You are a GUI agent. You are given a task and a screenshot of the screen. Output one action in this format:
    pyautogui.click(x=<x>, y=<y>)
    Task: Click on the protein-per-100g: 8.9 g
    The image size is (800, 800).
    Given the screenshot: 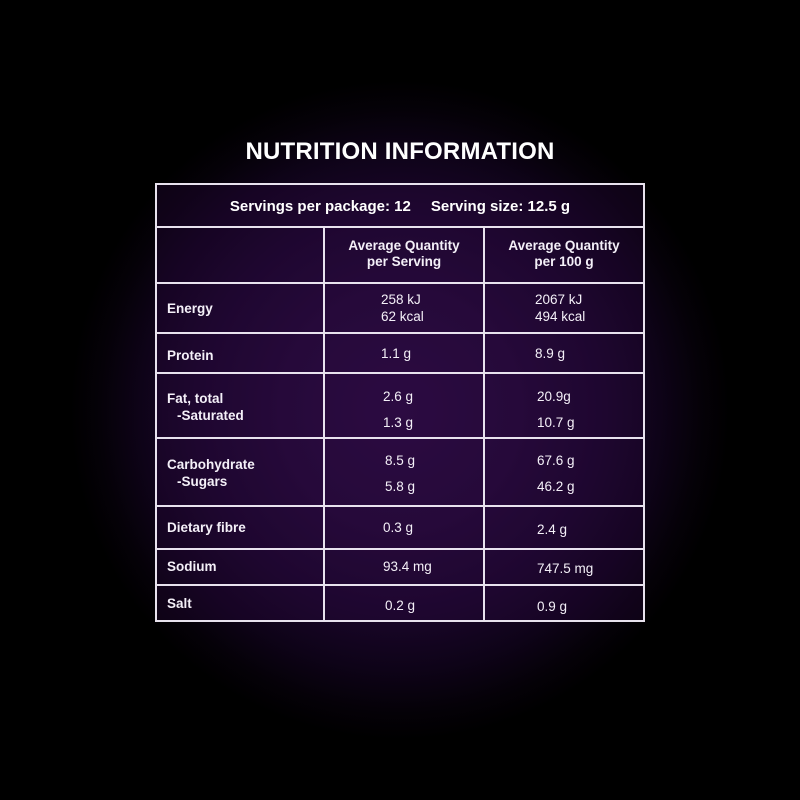 What is the action you would take?
    pyautogui.click(x=550, y=353)
    